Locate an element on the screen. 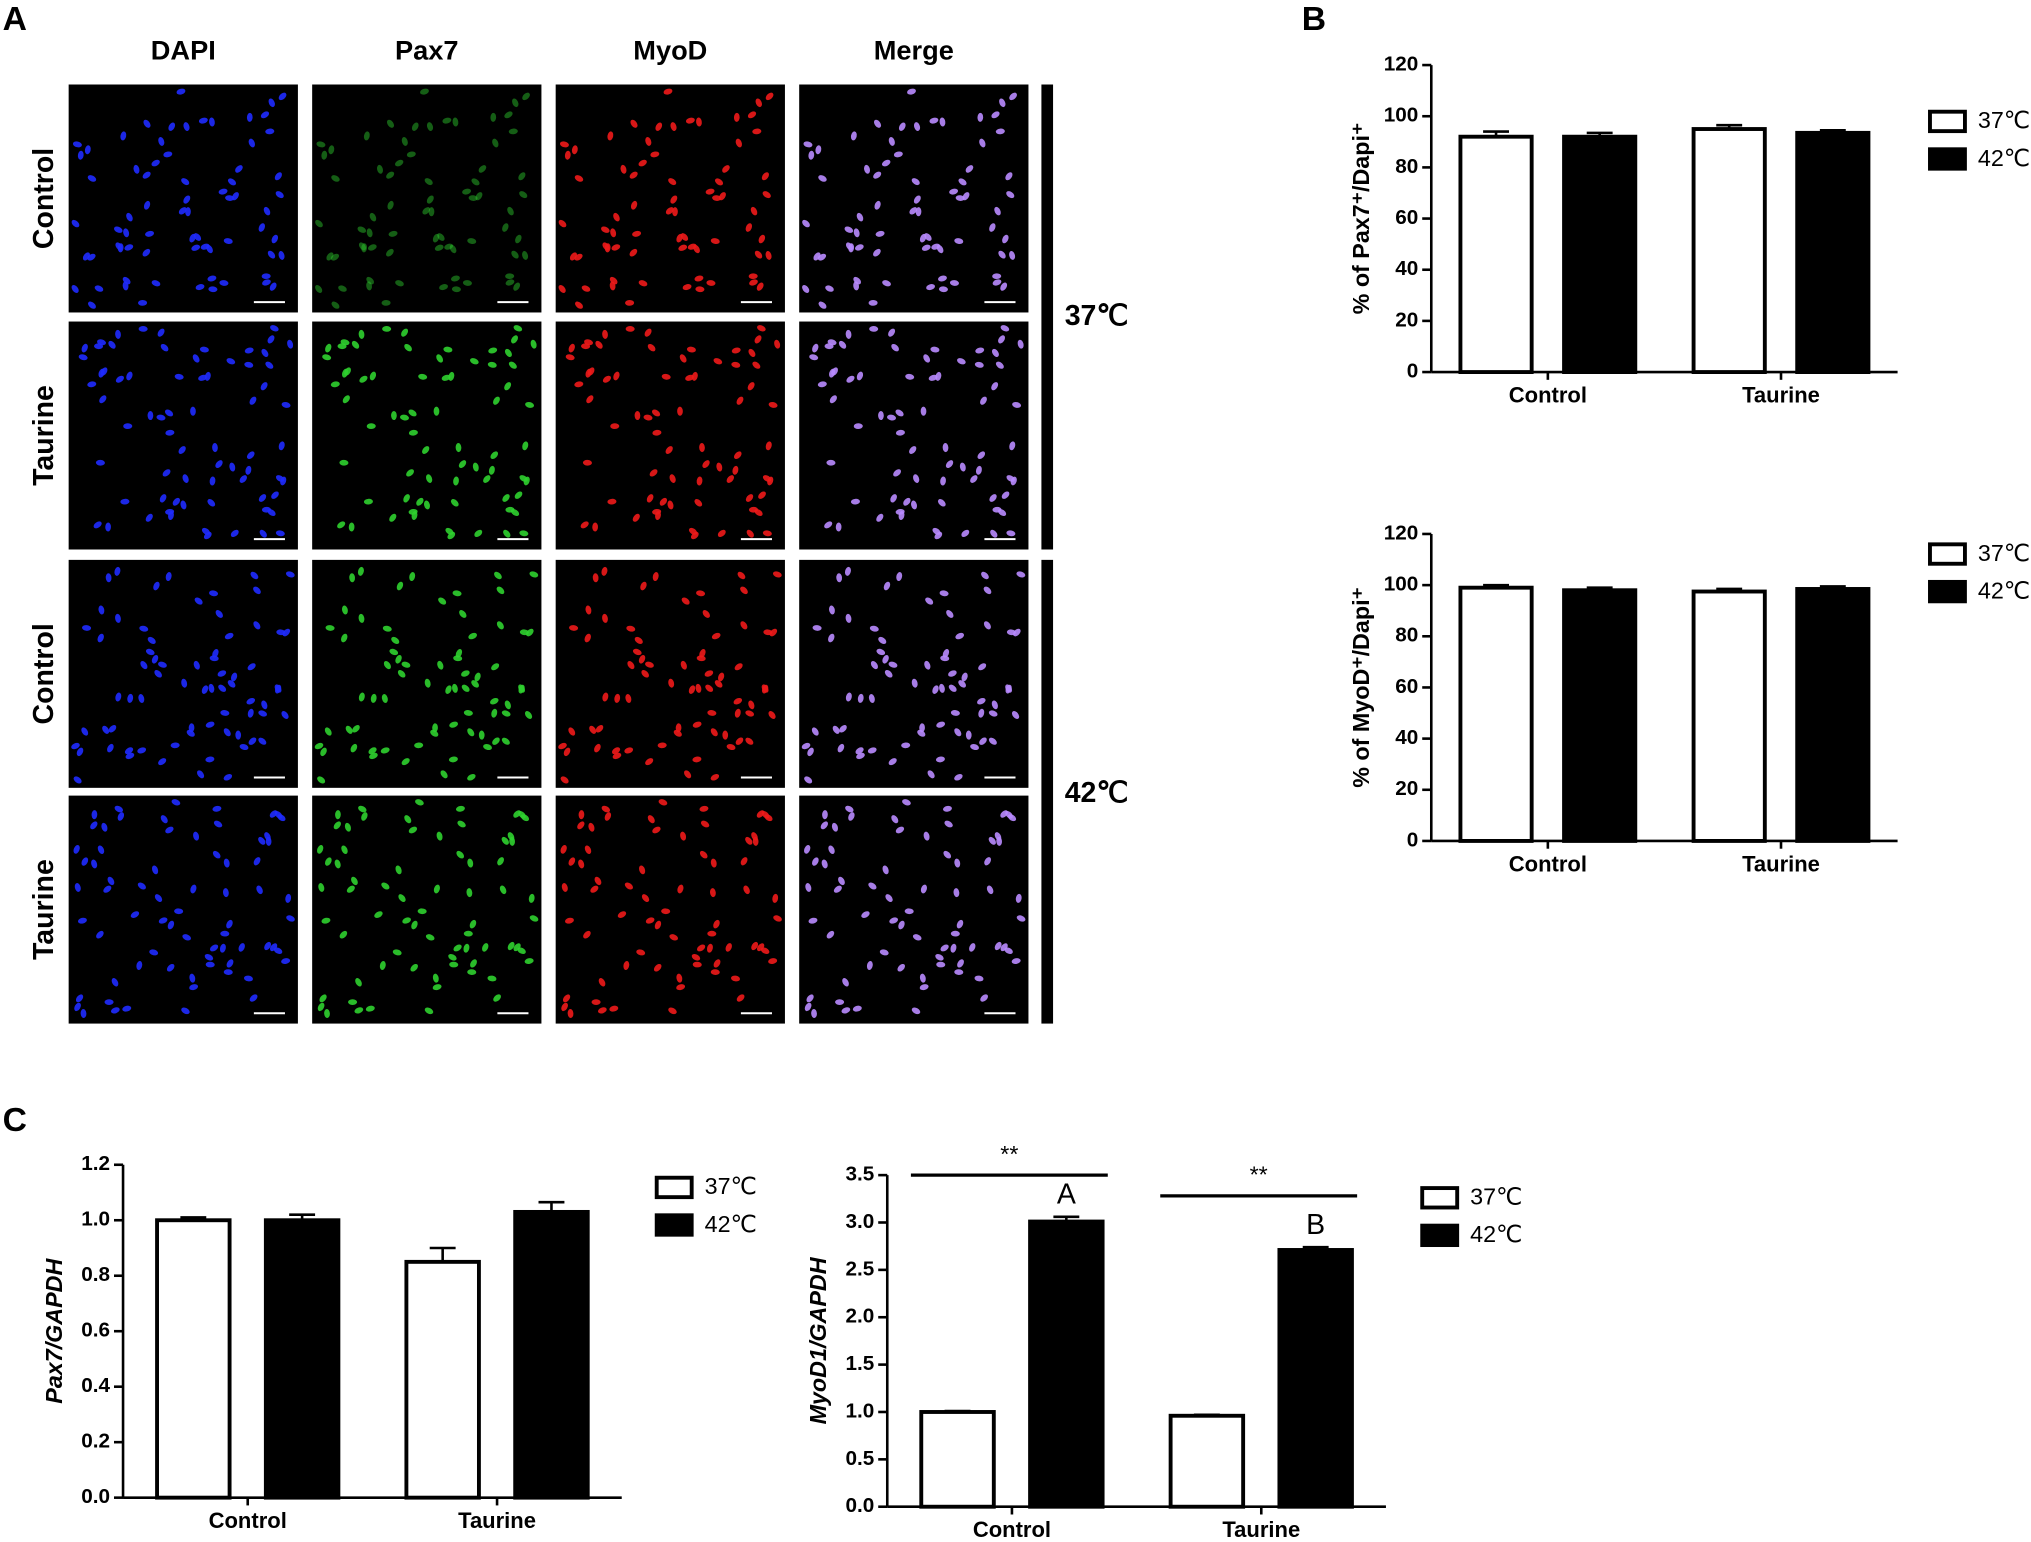  y-tick-label: 2.5 is located at coordinates (860, 1268).